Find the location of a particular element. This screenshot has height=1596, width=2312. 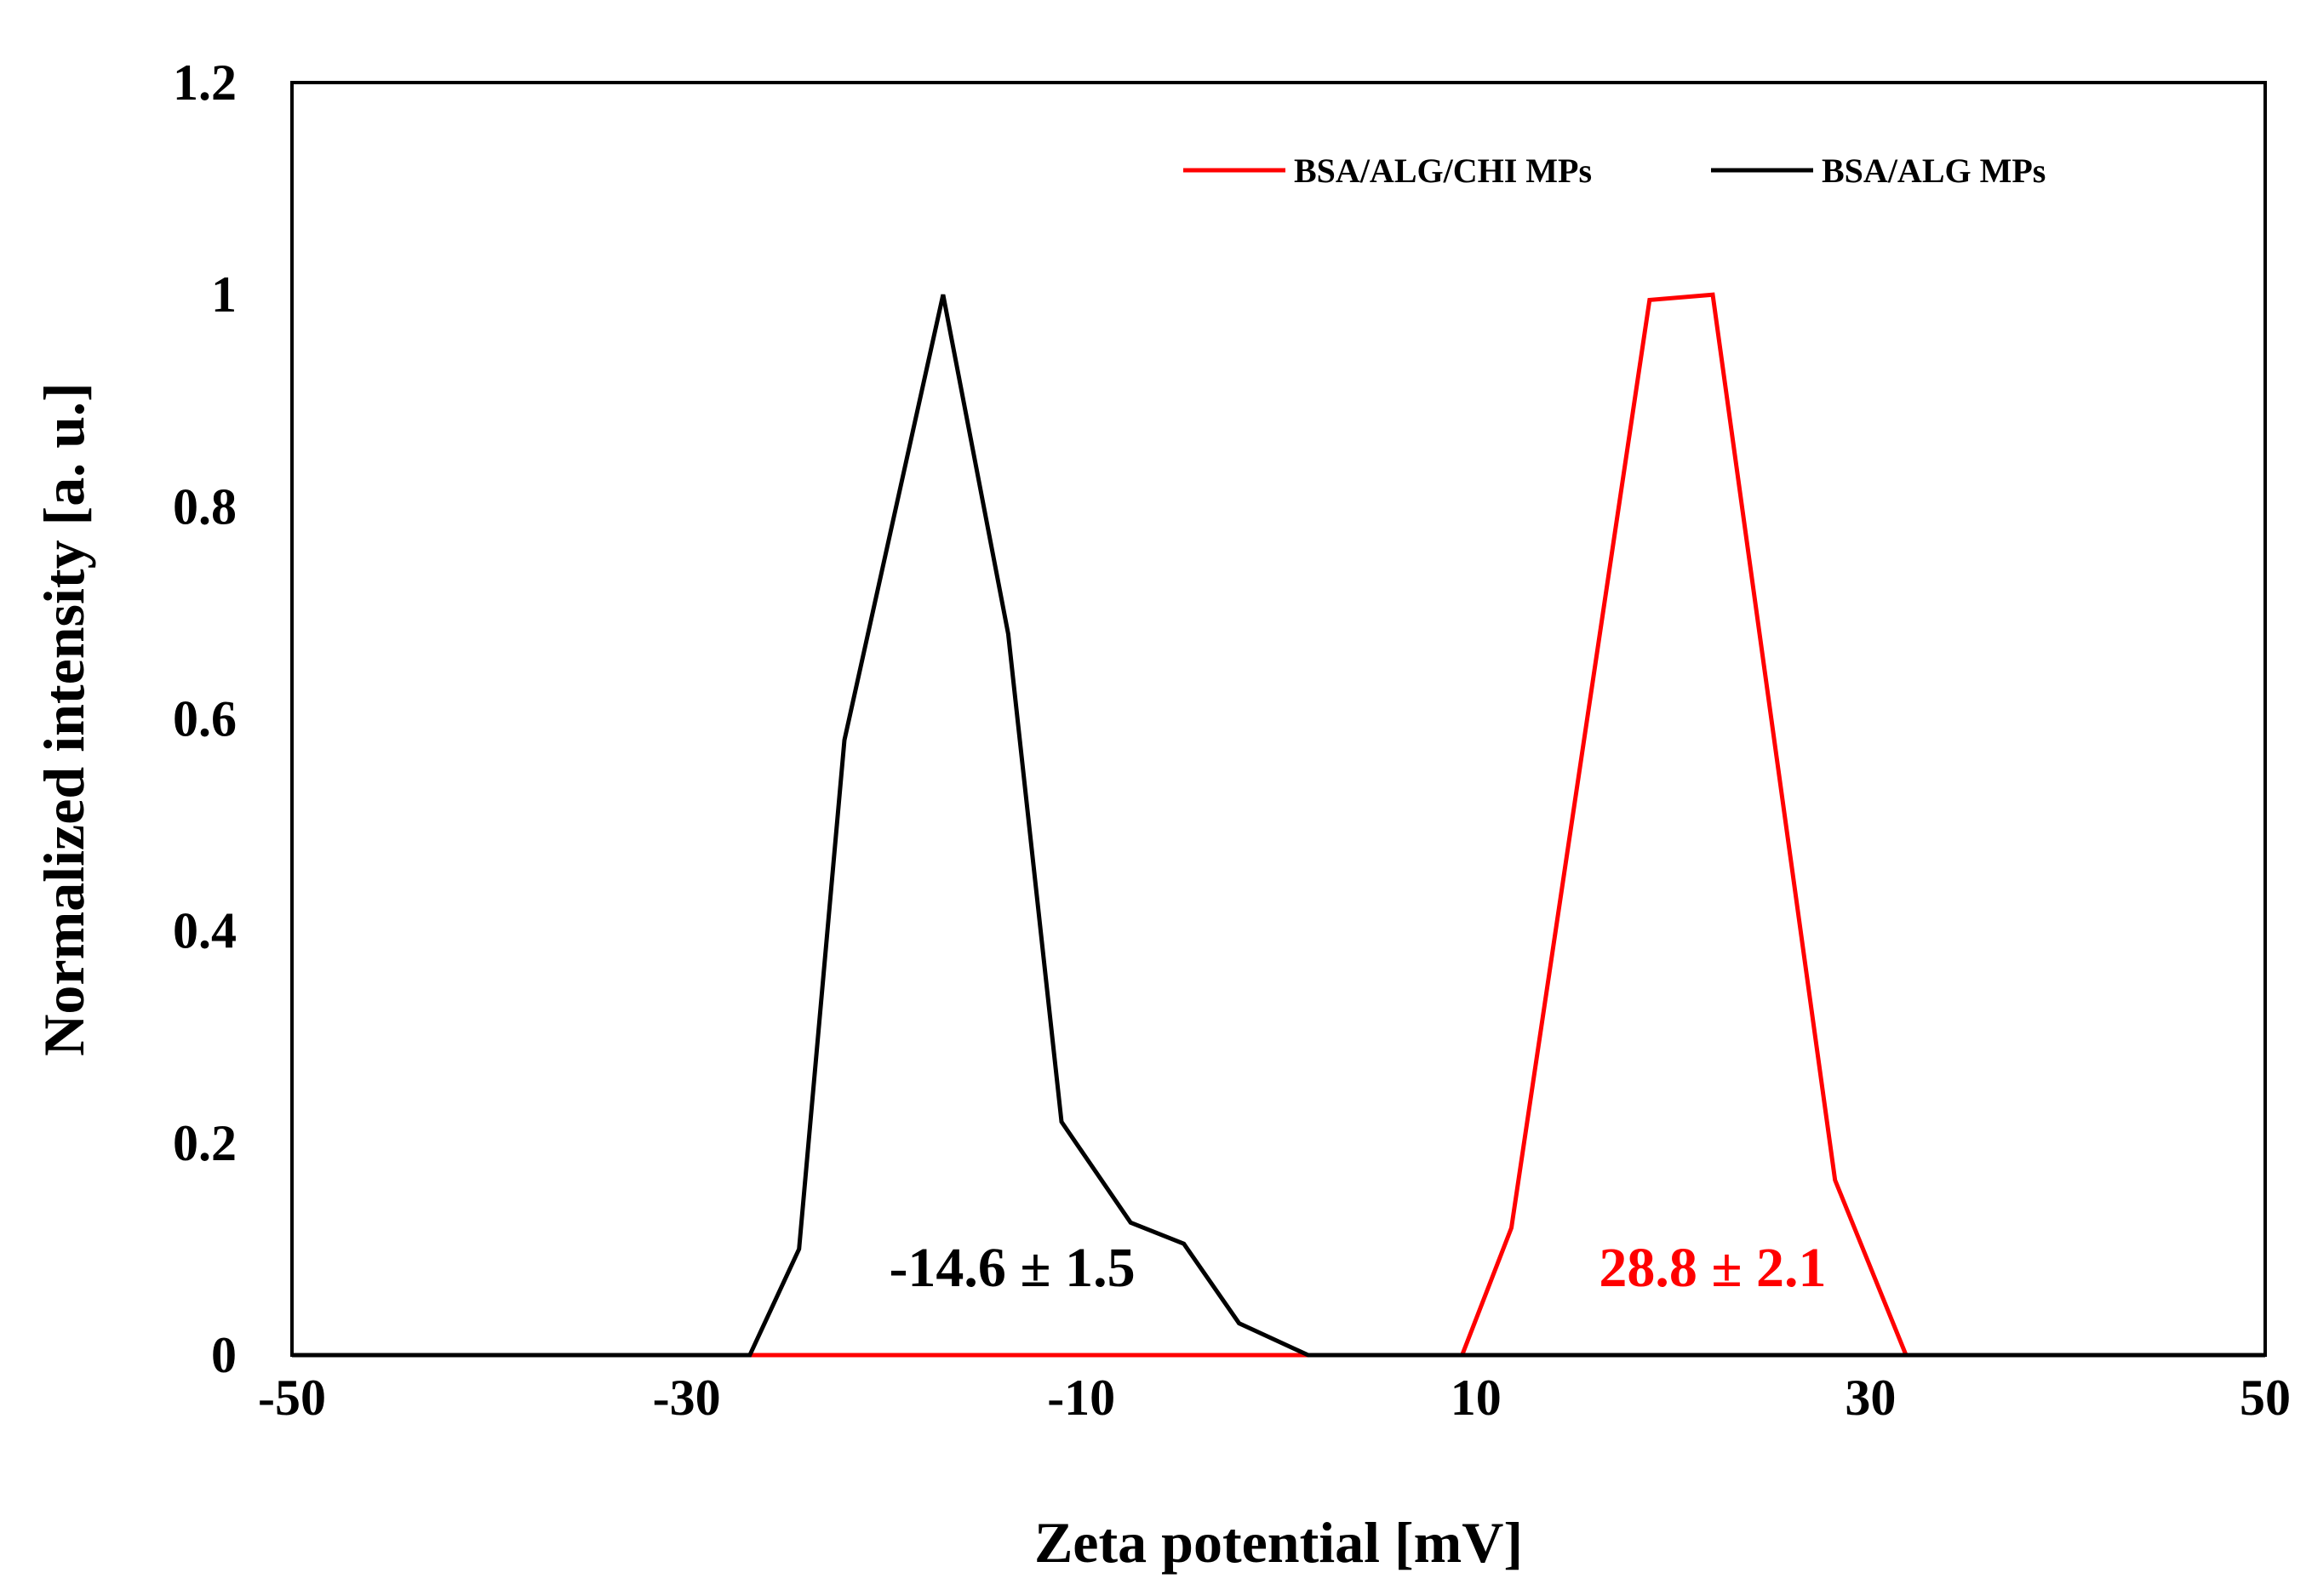

annotation-label: 28.8 ± 2.1 is located at coordinates (1712, 1268).